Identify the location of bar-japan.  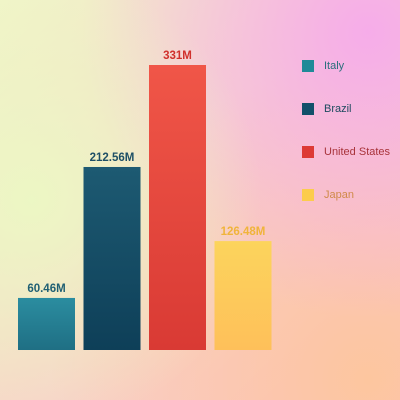
(243, 295).